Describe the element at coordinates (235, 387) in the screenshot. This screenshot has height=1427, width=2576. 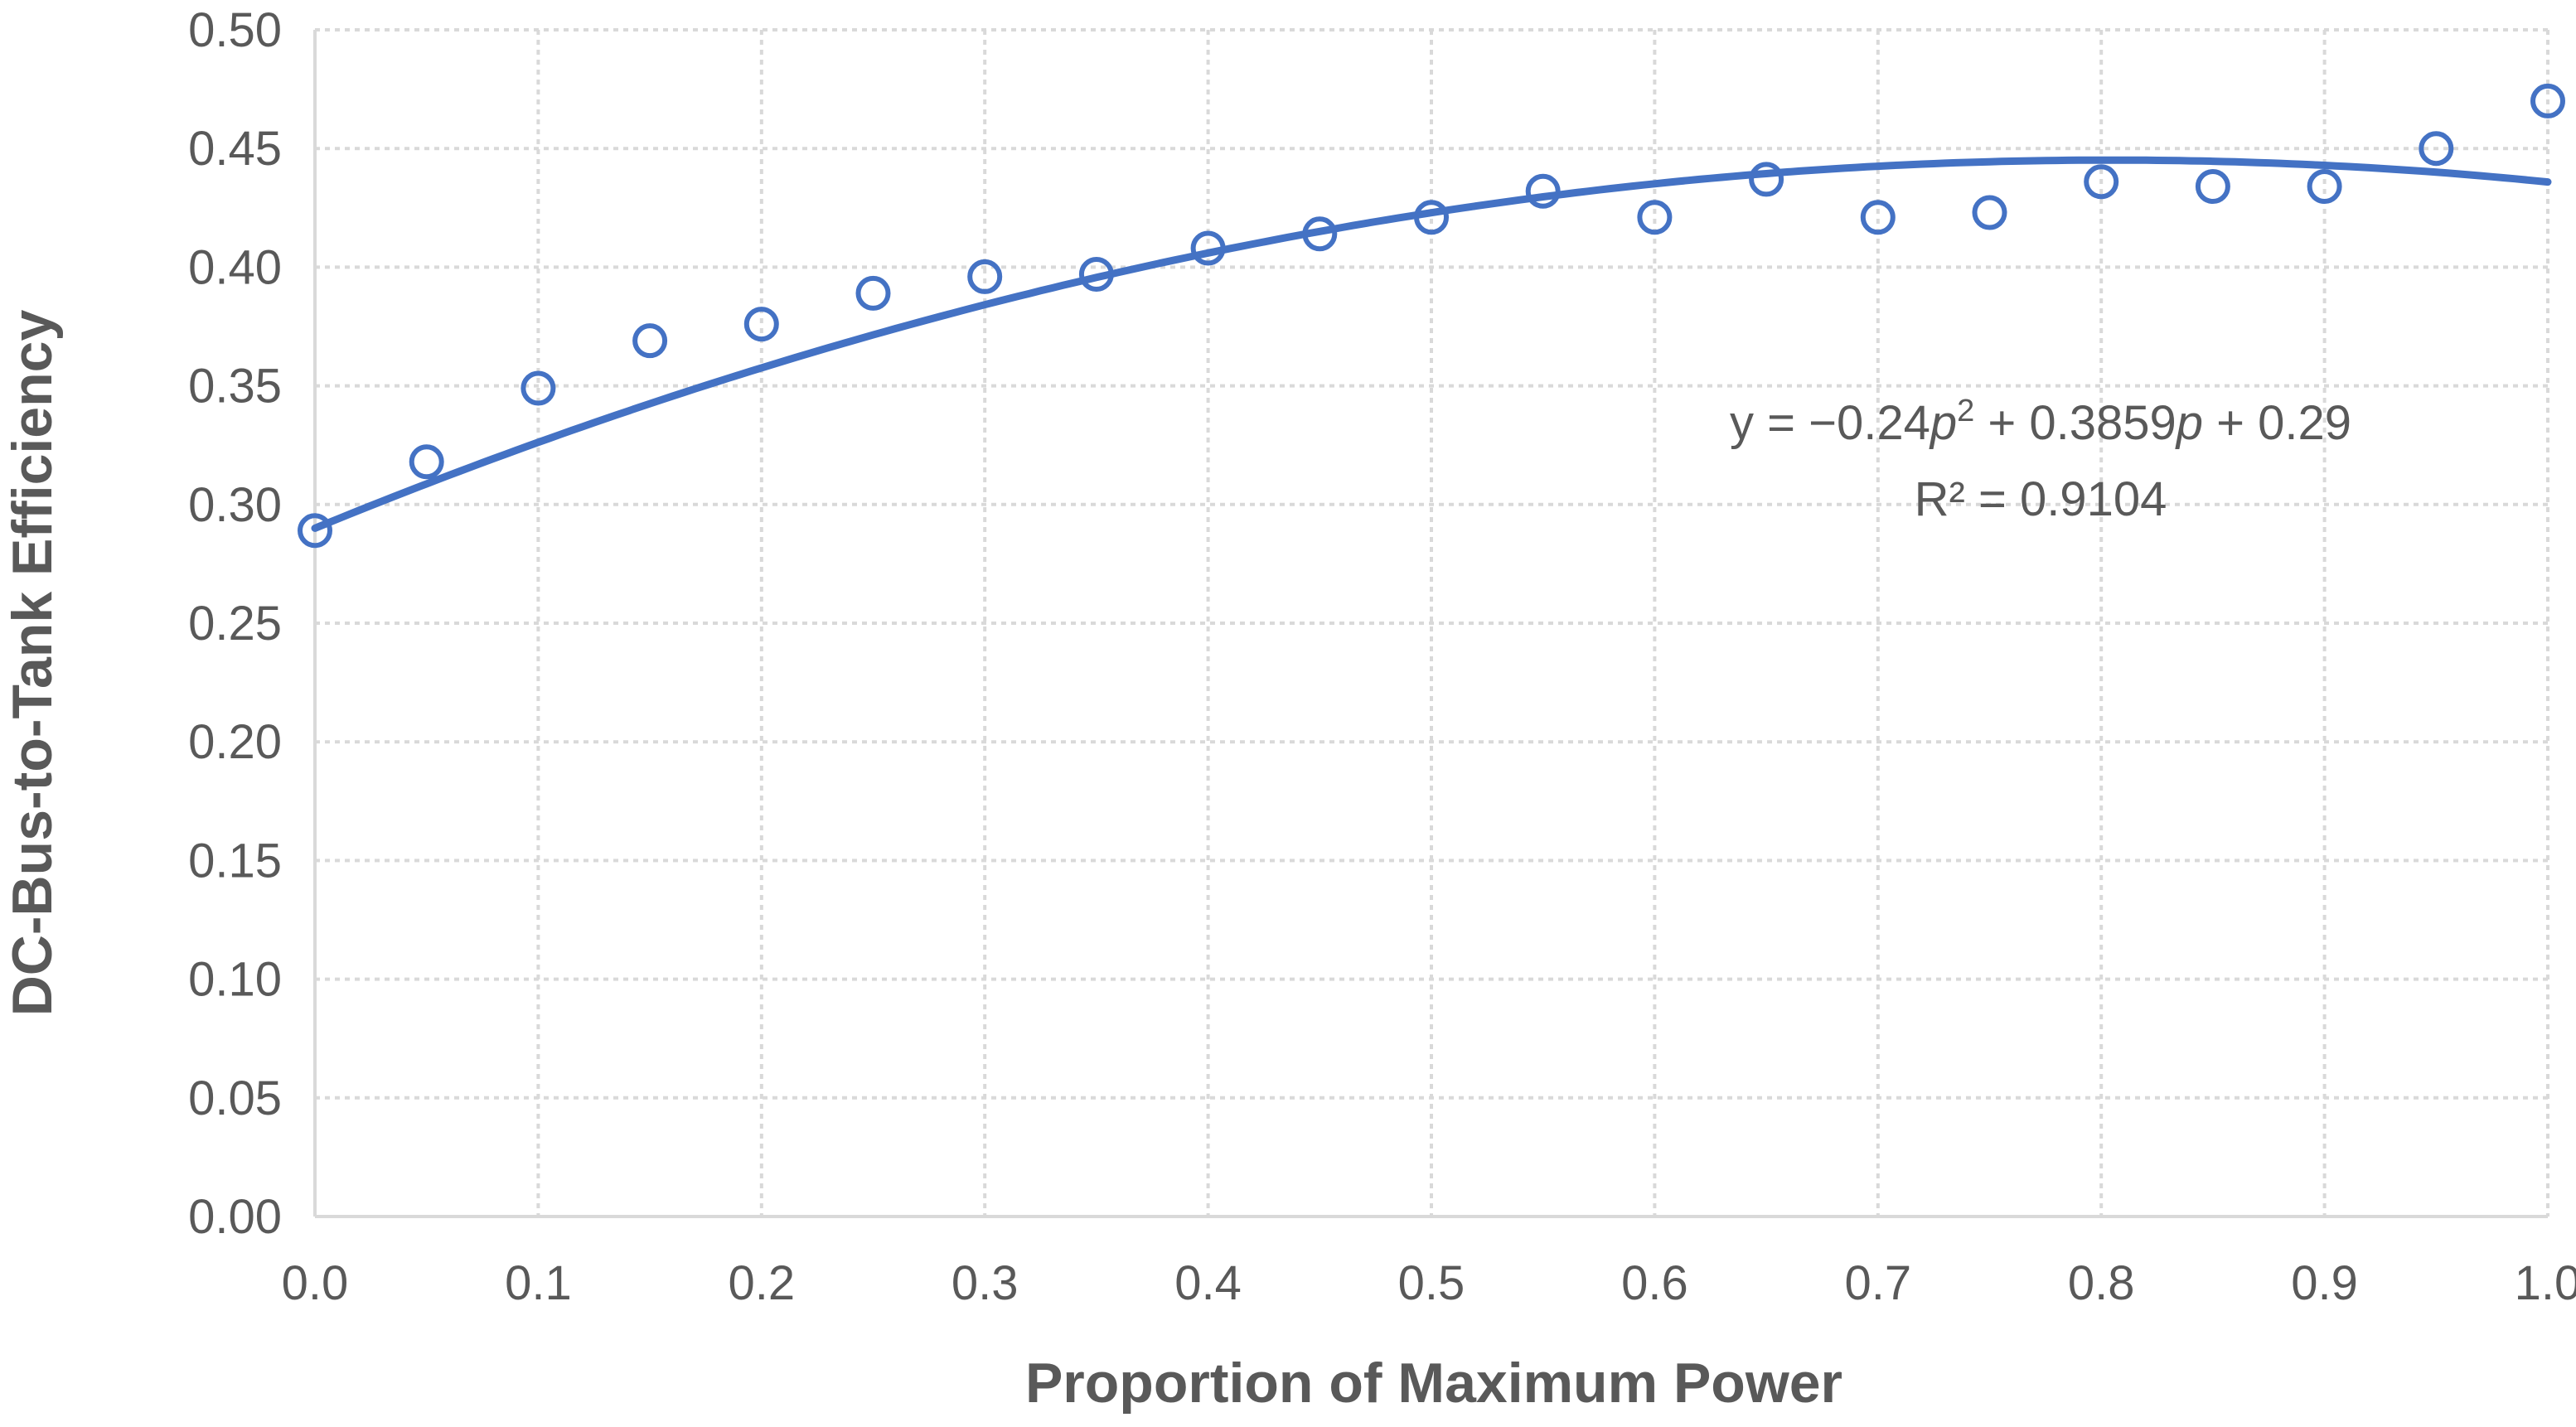
I see `y-tick-label: 0.35` at that location.